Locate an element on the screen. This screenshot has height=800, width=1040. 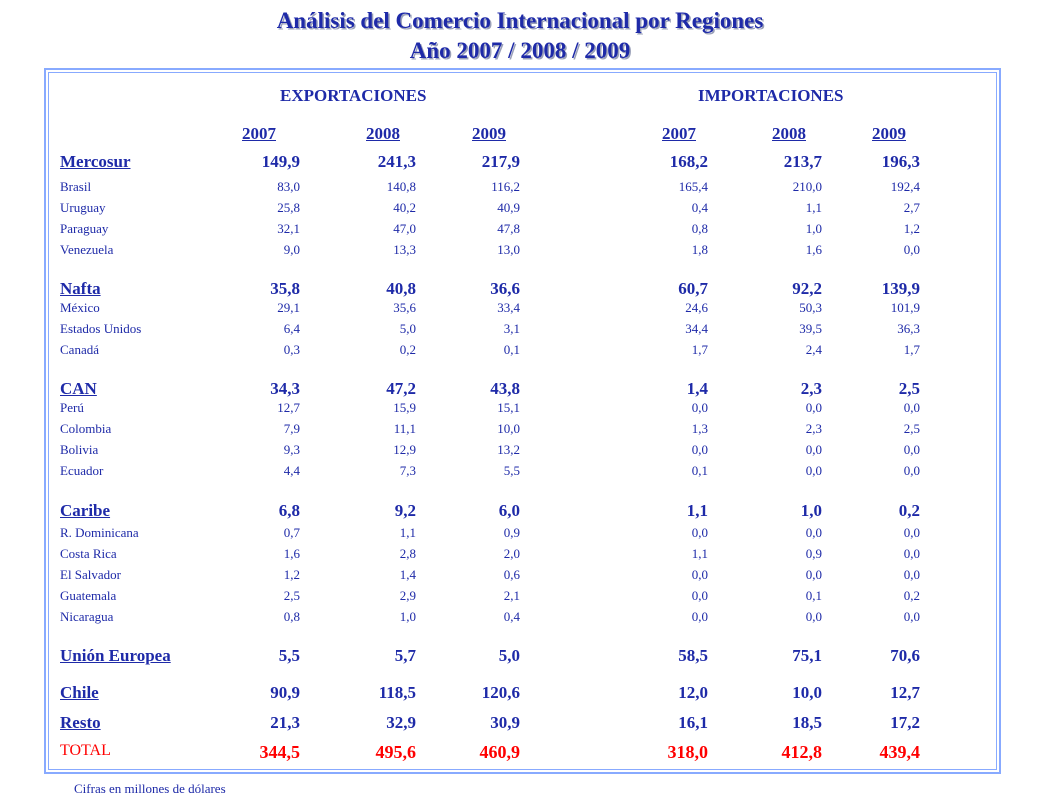
table-row: Perú 12,7 15,9 15,1 0,0 0,0 0,0 is located at coordinates (520, 410).